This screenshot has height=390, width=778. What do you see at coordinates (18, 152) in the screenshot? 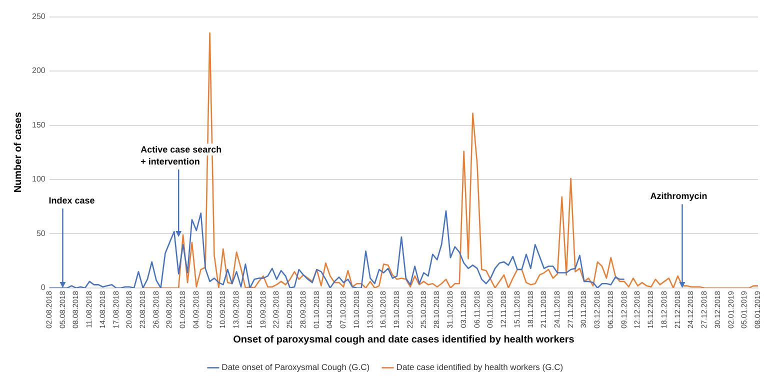
I see `y-axis-title: Number of cases` at bounding box center [18, 152].